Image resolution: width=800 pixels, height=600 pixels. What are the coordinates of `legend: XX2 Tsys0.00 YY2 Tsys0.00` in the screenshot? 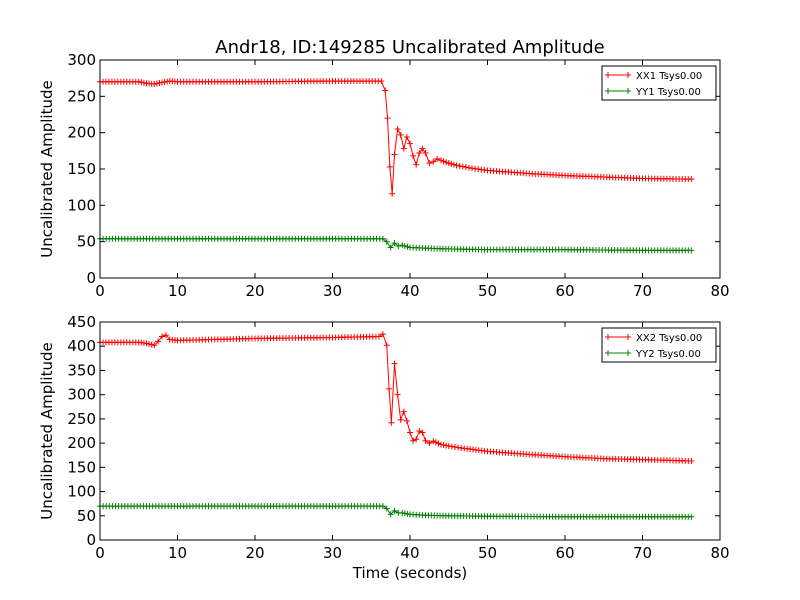 It's located at (659, 345).